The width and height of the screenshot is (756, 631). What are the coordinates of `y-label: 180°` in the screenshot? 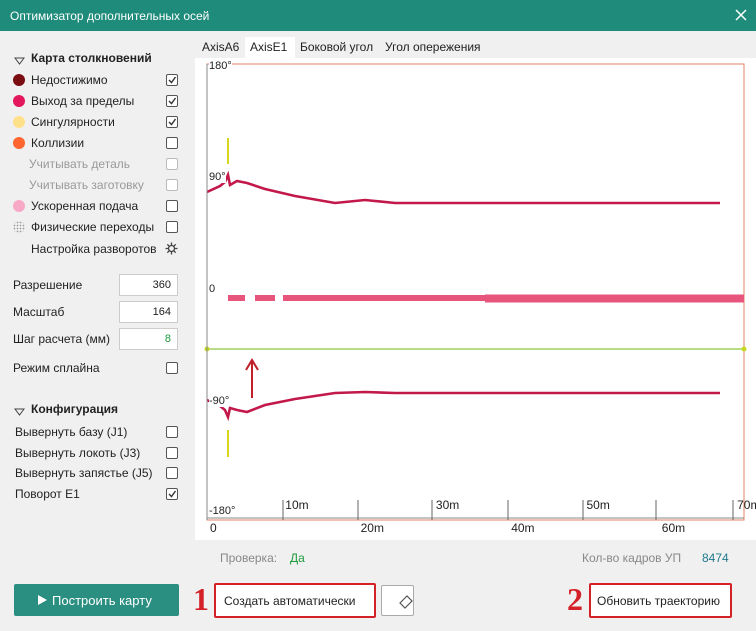 It's located at (220, 66).